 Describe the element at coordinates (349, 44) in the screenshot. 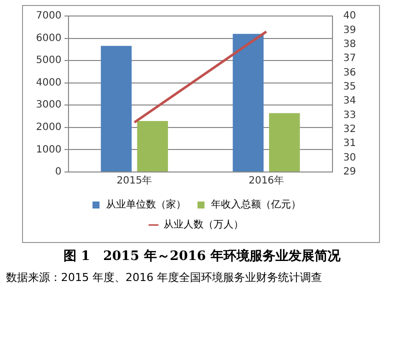

I see `y2-tick-label: 38` at that location.